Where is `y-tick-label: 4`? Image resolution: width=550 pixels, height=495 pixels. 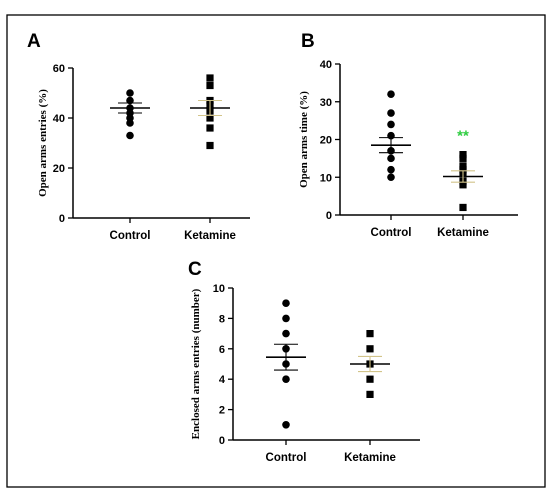 y-tick-label: 4 is located at coordinates (222, 380).